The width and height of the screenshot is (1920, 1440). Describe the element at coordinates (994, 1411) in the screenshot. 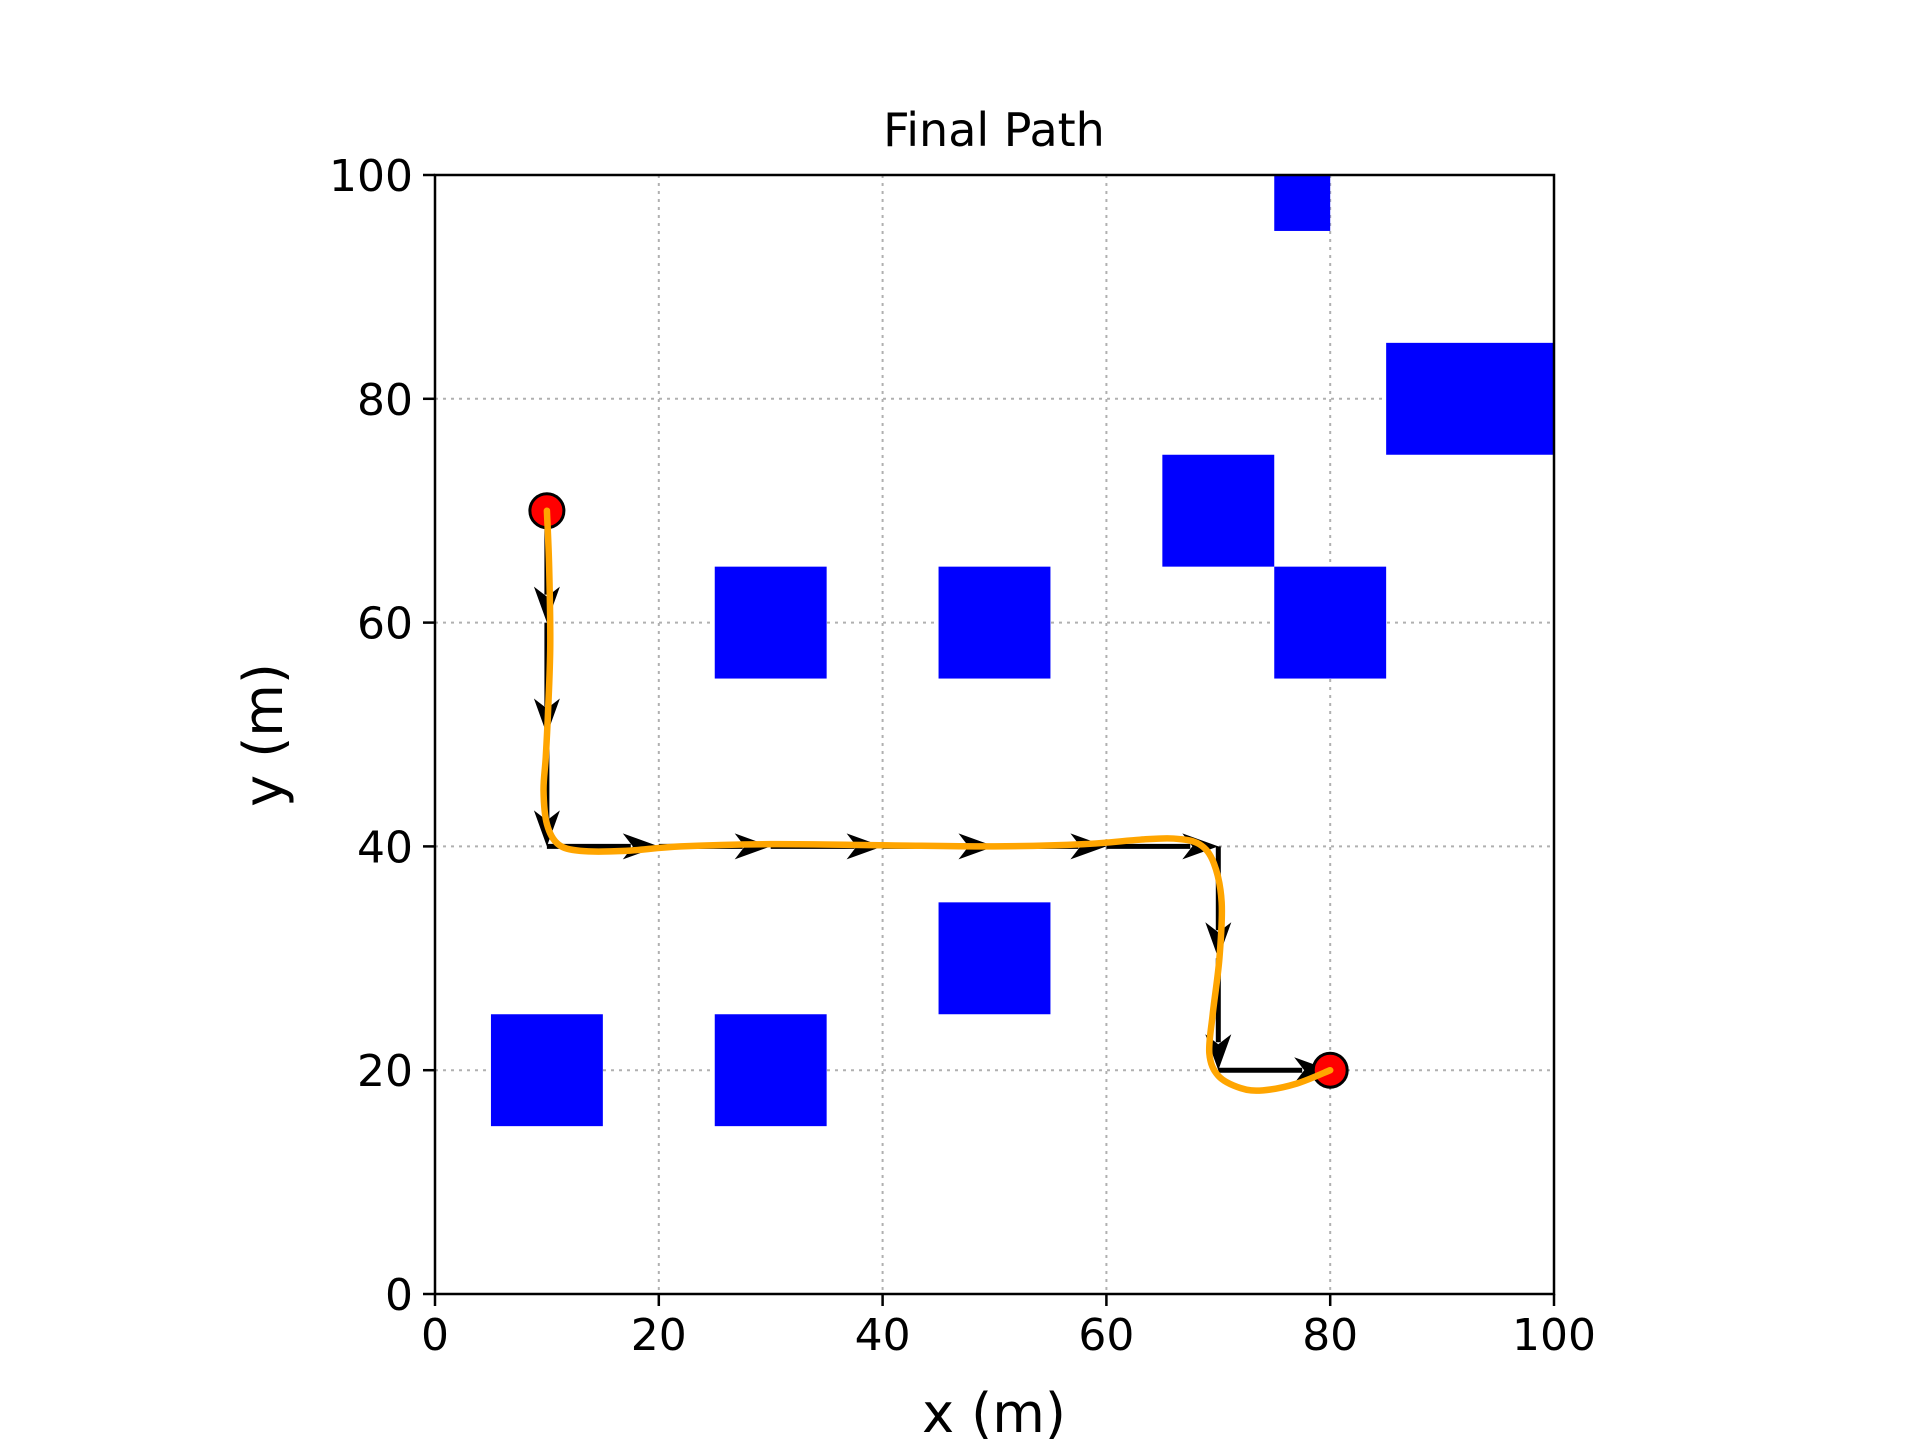

I see `x-axis-label: x (m)` at that location.